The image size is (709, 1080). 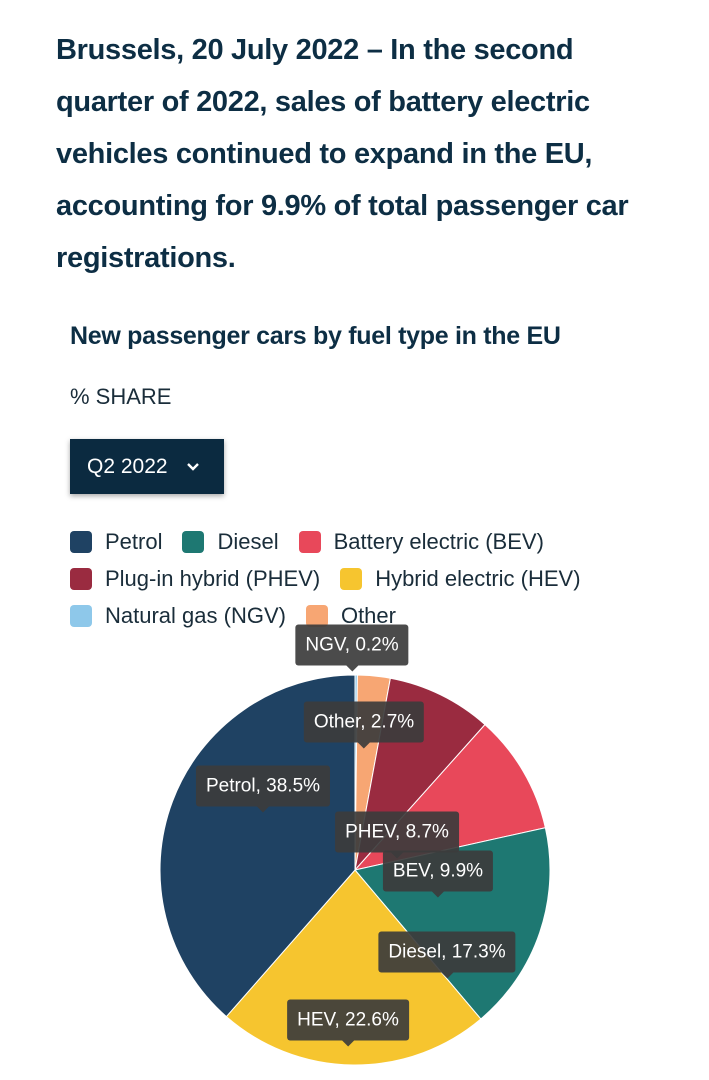 What do you see at coordinates (192, 466) in the screenshot?
I see `chevron-down-icon` at bounding box center [192, 466].